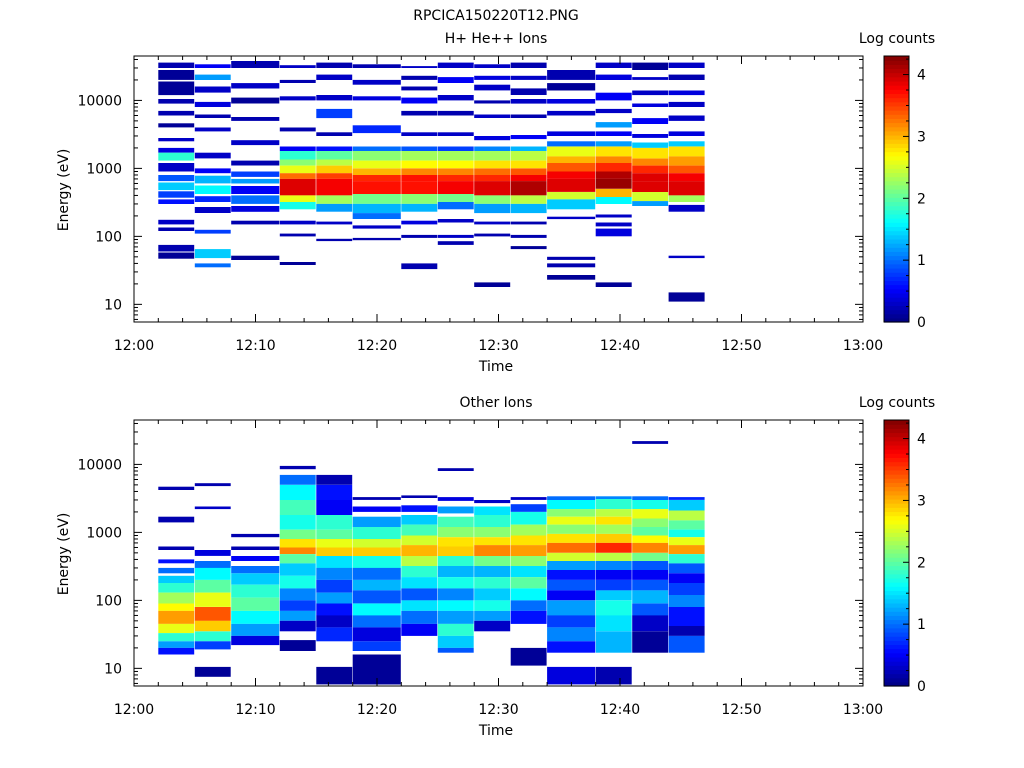 The width and height of the screenshot is (1024, 768). Describe the element at coordinates (113, 669) in the screenshot. I see `y-tick-label: 10` at that location.